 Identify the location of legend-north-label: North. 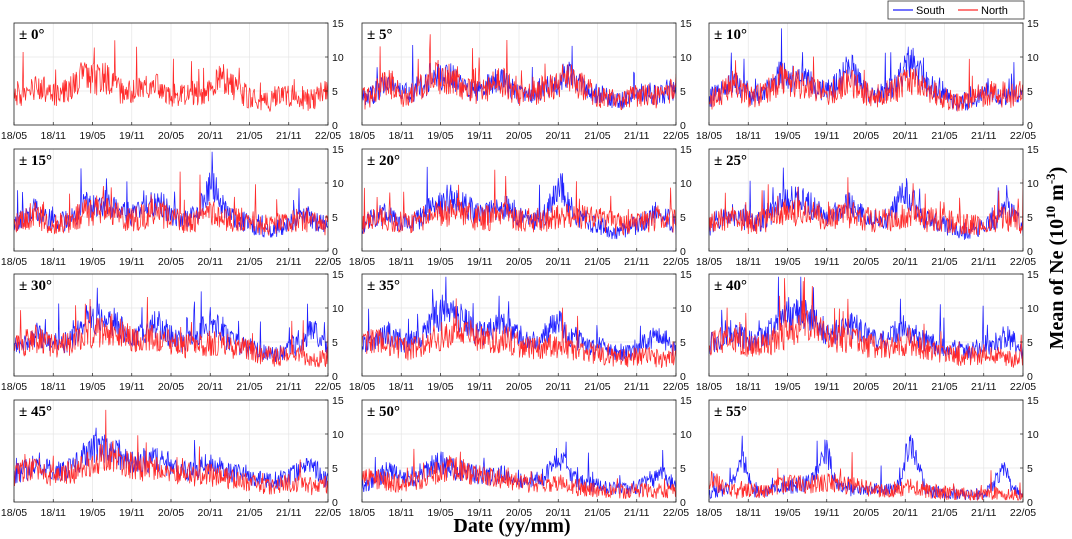
(994, 11).